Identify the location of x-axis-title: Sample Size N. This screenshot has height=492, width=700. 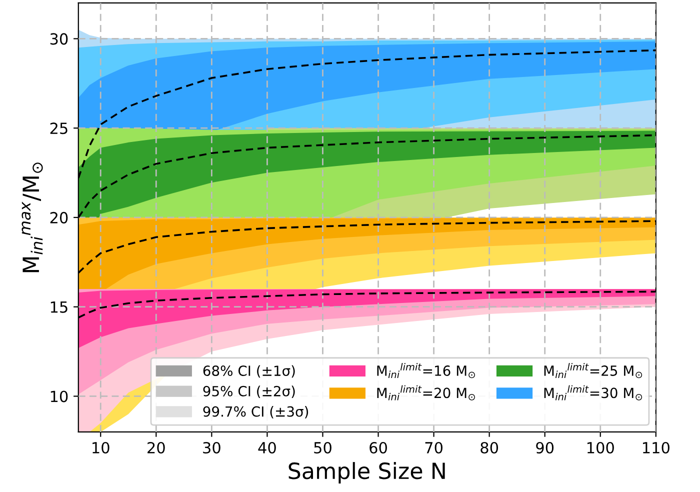
(366, 473).